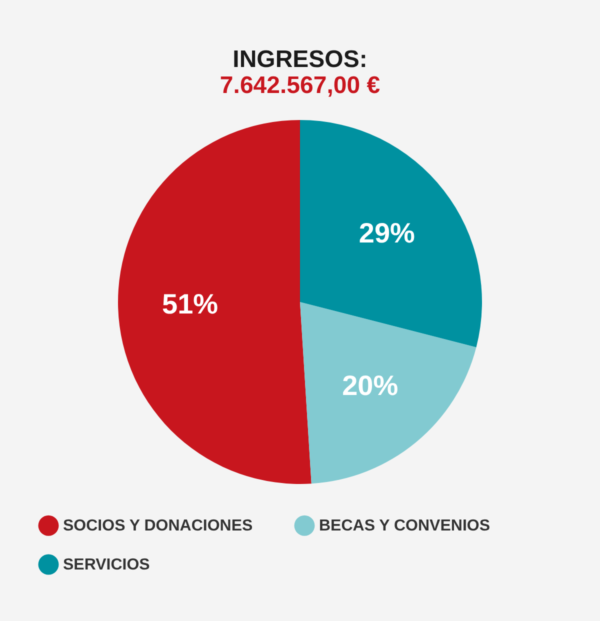 This screenshot has height=621, width=600. I want to click on legend-label: SOCIOS Y DONACIONES, so click(158, 526).